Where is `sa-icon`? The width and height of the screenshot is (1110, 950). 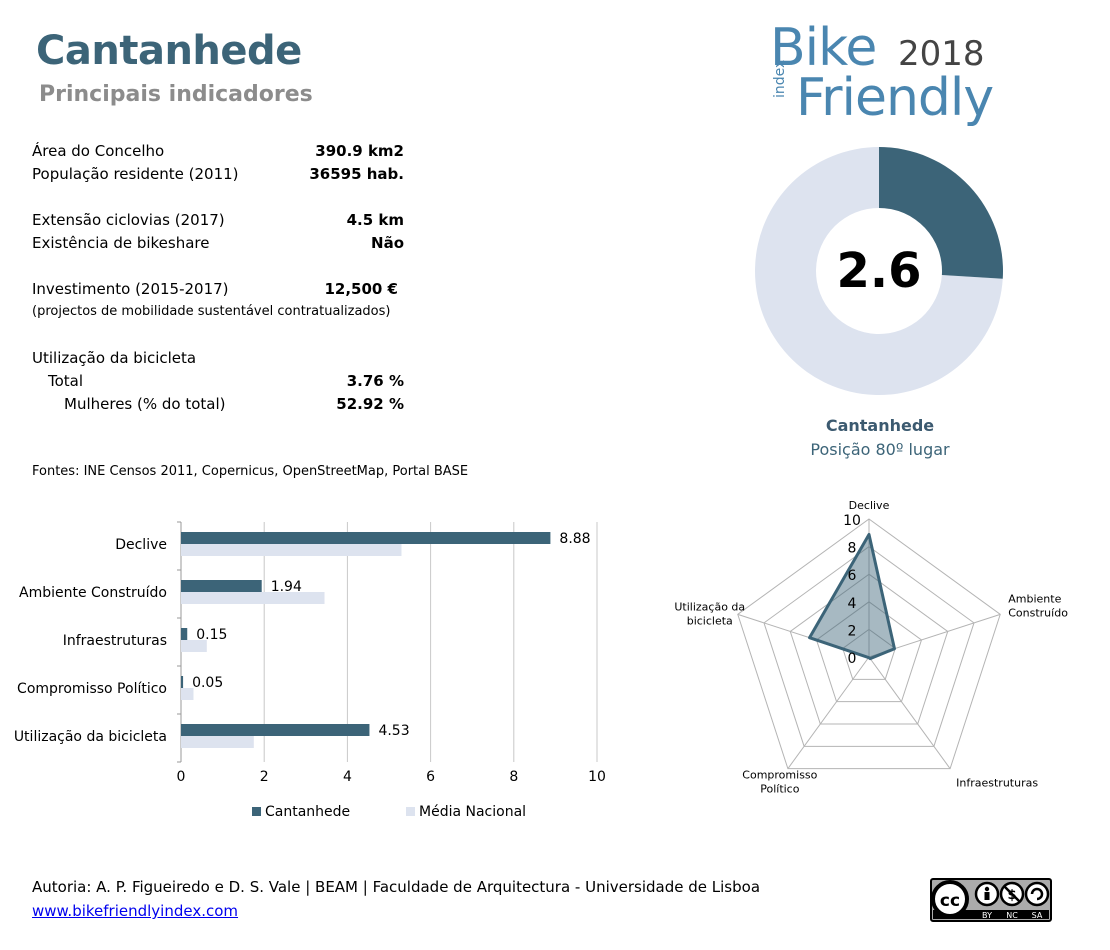 sa-icon is located at coordinates (1037, 894).